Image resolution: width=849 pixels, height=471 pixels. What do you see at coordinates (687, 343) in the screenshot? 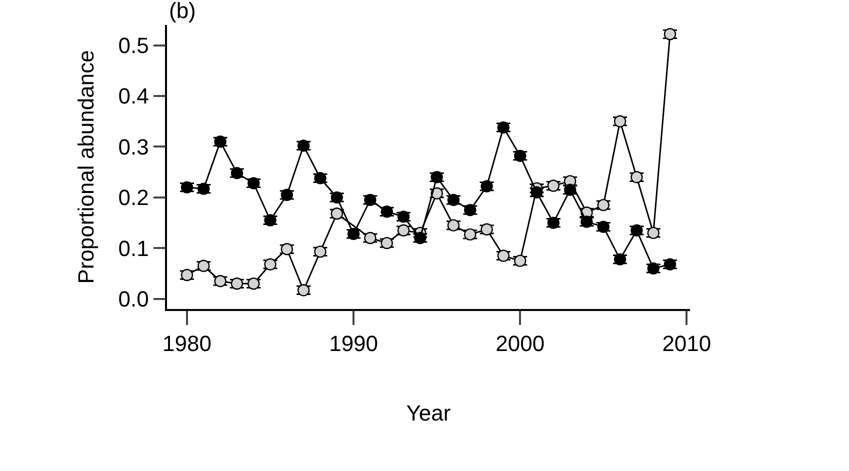
I see `x-tick-label: 2010` at bounding box center [687, 343].